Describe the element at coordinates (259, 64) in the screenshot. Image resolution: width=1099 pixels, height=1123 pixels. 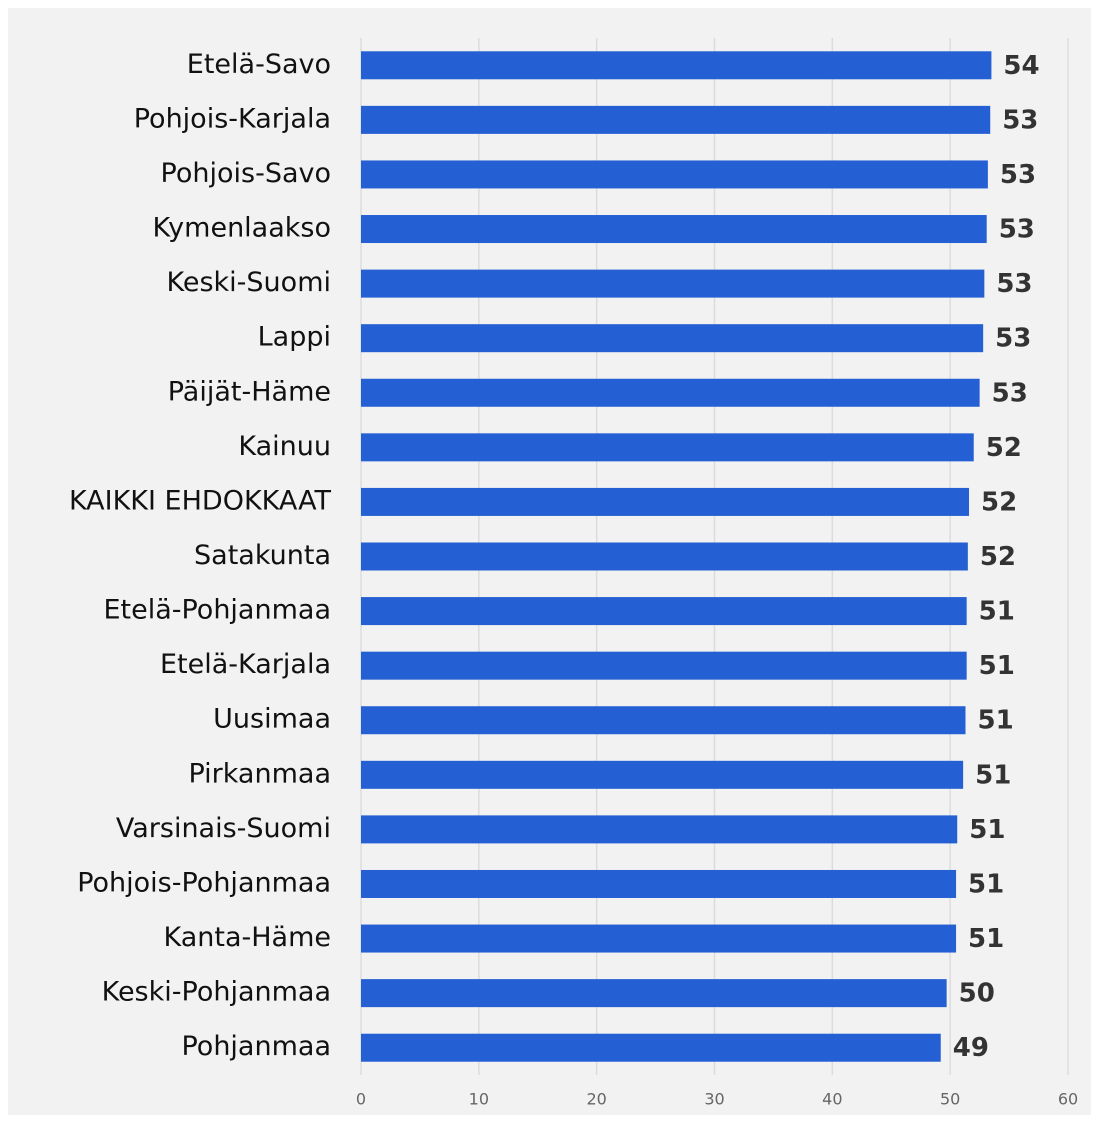
I see `y-tick-label: Etelä-Savo` at that location.